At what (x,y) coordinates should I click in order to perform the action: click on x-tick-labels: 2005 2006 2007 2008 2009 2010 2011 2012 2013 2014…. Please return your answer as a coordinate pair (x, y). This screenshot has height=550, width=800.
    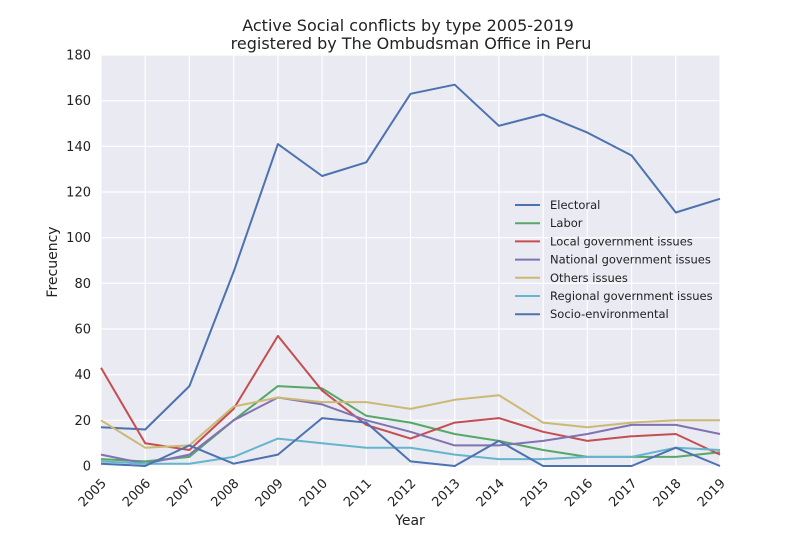
    Looking at the image, I should click on (402, 493).